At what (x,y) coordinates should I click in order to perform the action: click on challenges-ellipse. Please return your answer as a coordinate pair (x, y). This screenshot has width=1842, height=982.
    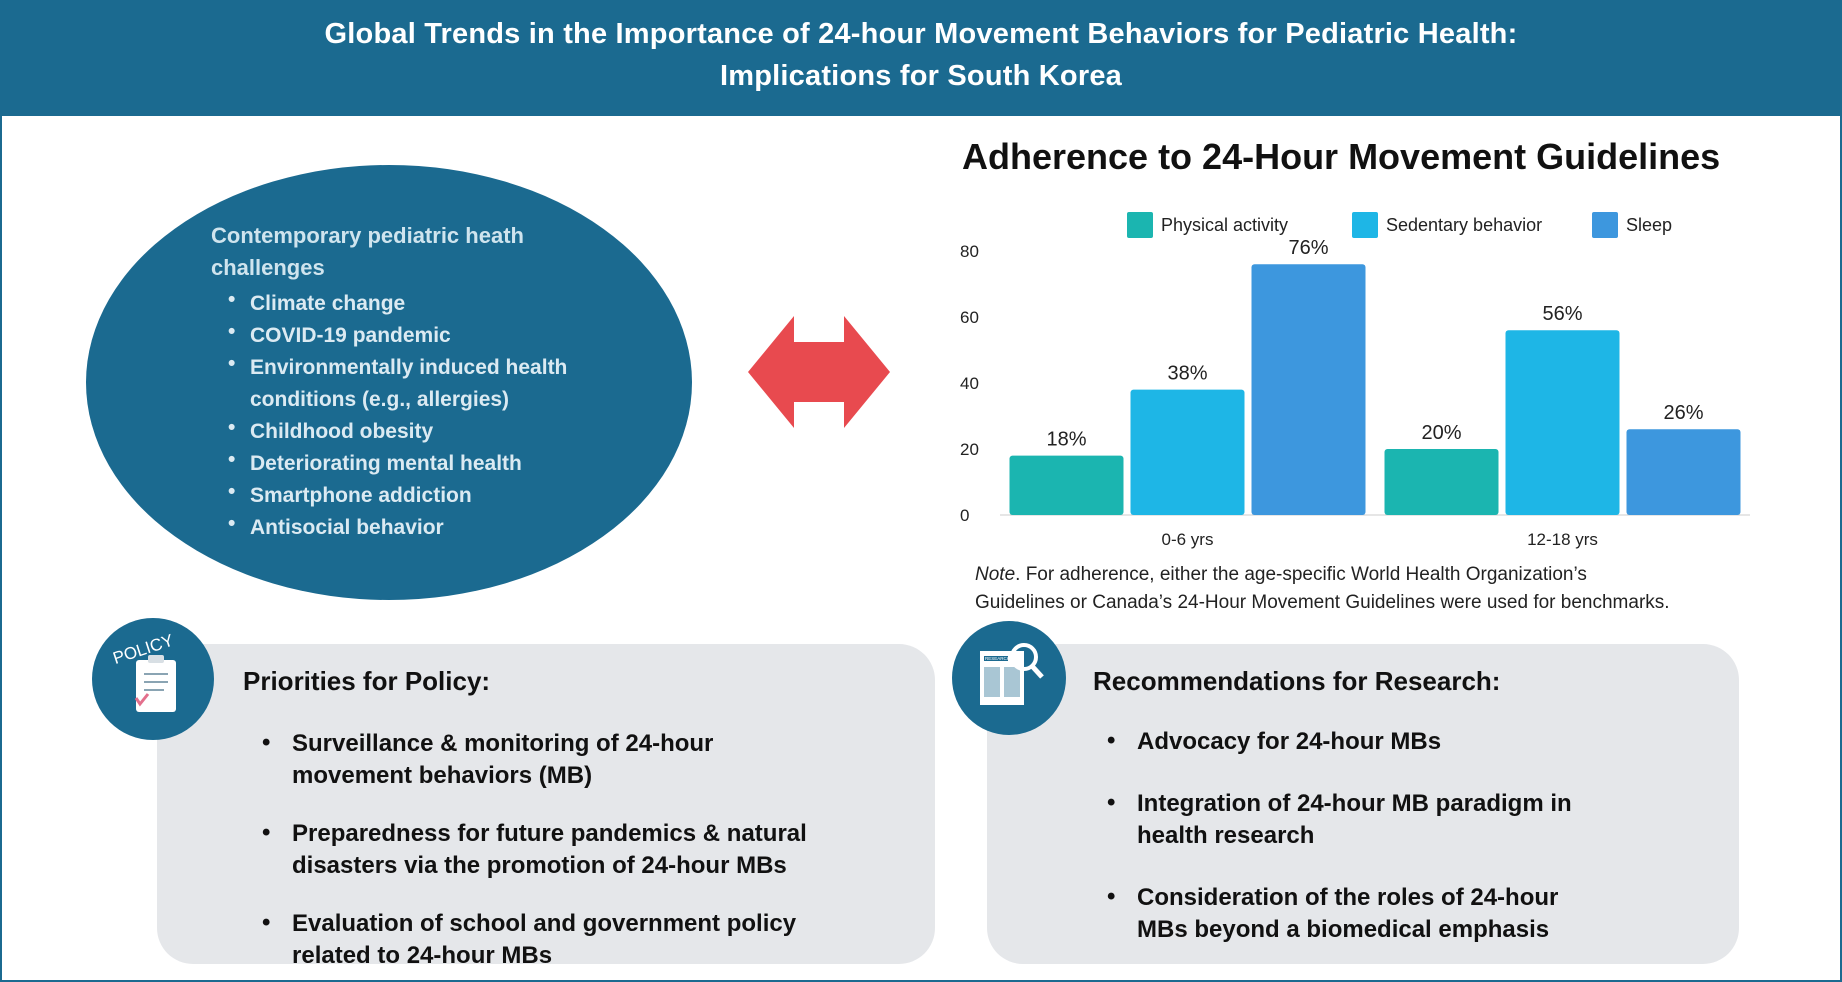
    Looking at the image, I should click on (389, 382).